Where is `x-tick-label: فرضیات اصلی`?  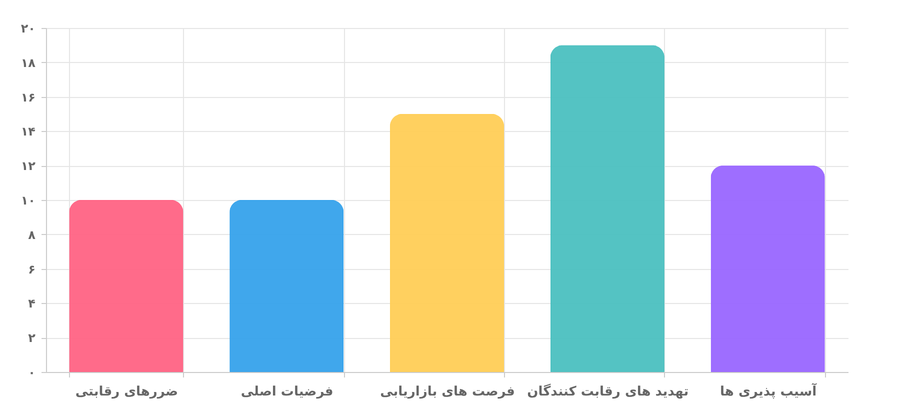 x-tick-label: فرضیات اصلی is located at coordinates (287, 392).